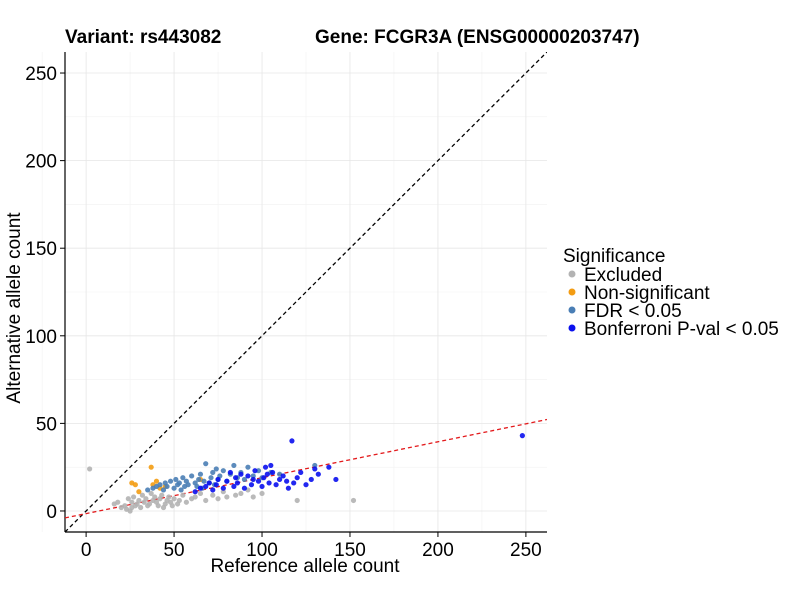  What do you see at coordinates (41, 249) in the screenshot?
I see `y-tick-label: 150` at bounding box center [41, 249].